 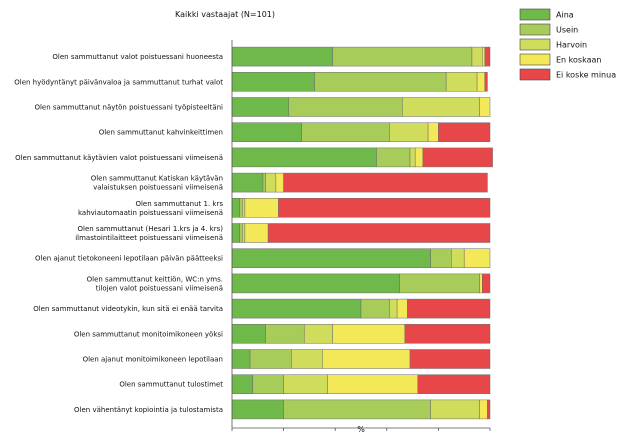 What do you see at coordinates (171, 385) in the screenshot?
I see `category-label: Olen sammuttanut tulostimet` at bounding box center [171, 385].